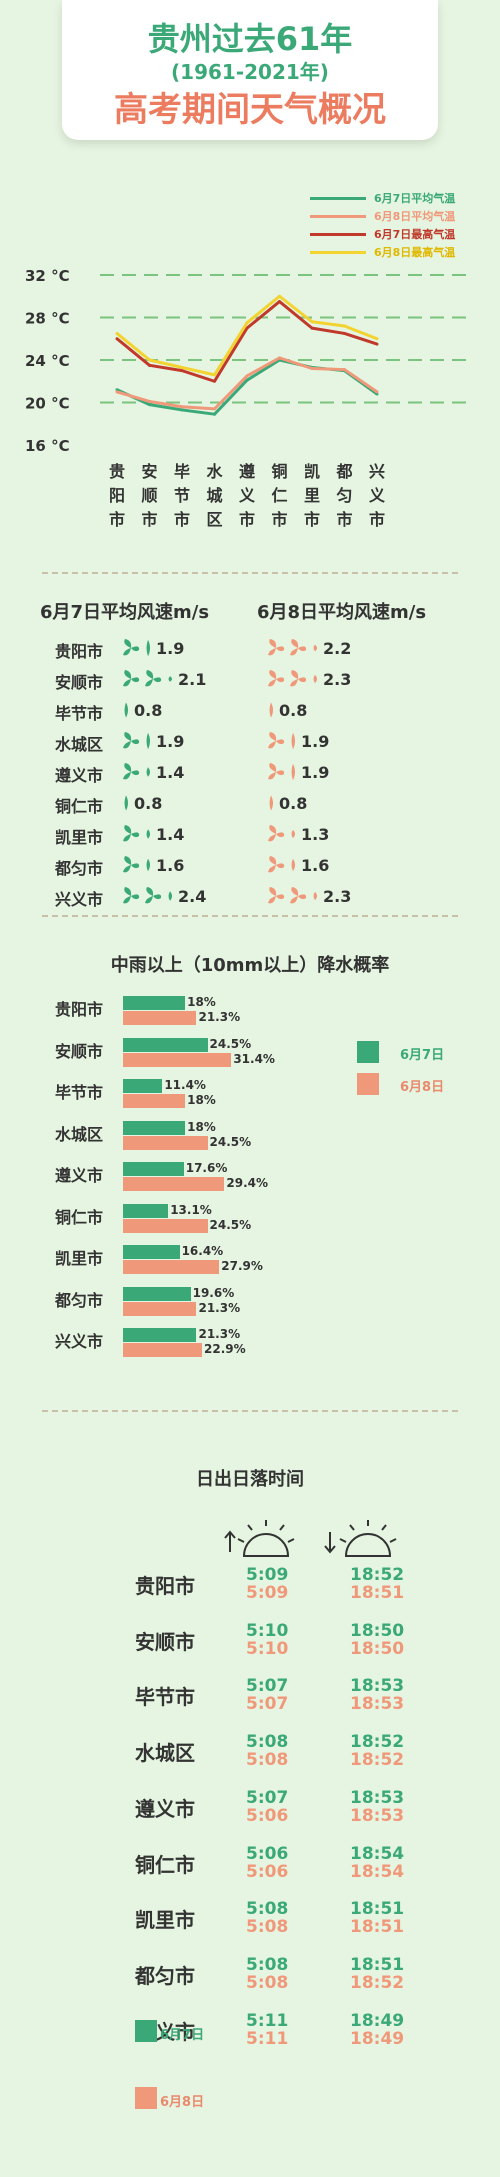 The width and height of the screenshot is (500, 2177). I want to click on legend-item-max-0607: 6月7日最高气温, so click(382, 234).